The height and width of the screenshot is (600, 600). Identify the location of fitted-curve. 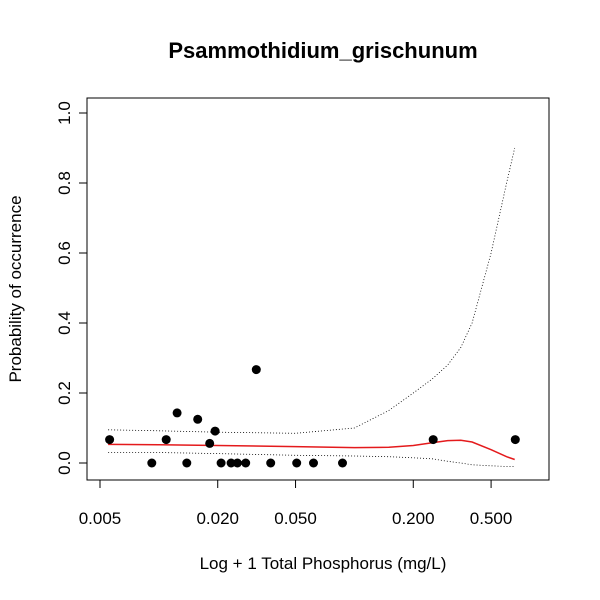
(311, 450).